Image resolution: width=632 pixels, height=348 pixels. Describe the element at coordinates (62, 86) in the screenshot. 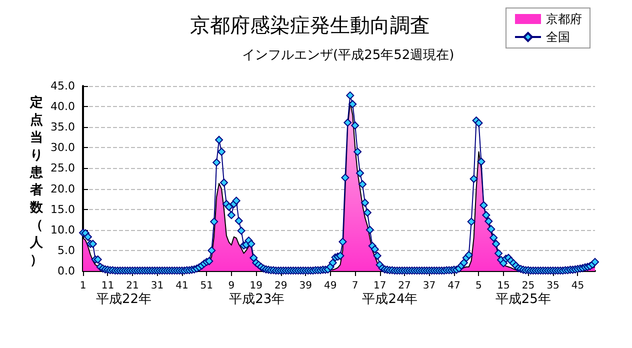

I see `y-tick-label: 45.0` at that location.